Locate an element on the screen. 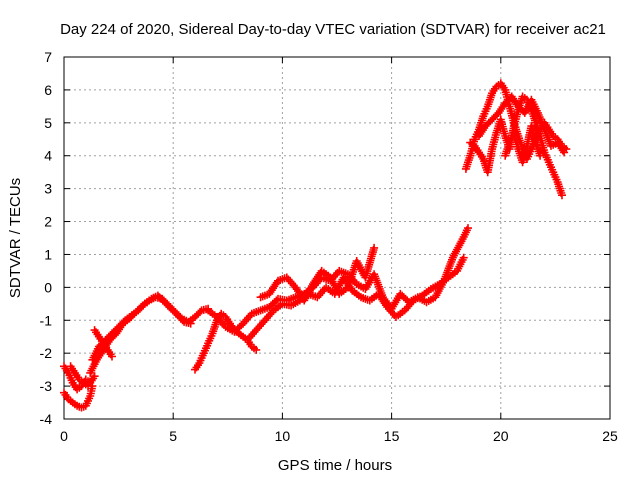  series-d is located at coordinates (149, 335).